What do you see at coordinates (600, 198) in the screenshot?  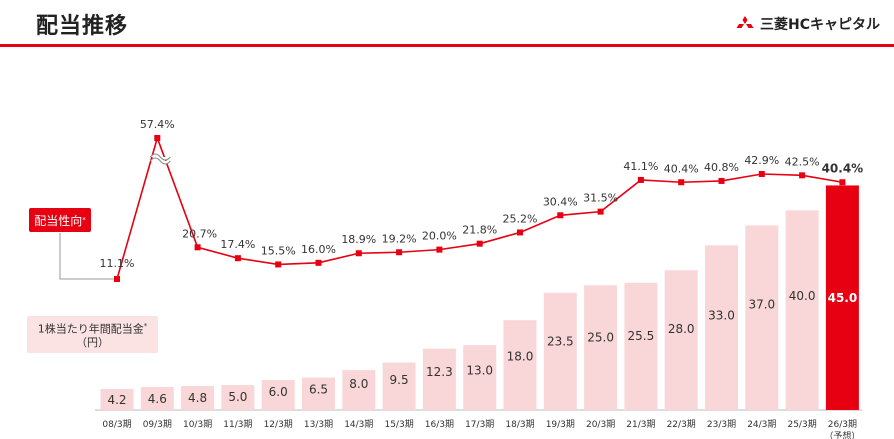 I see `payout-ratio-label: 31.5%` at bounding box center [600, 198].